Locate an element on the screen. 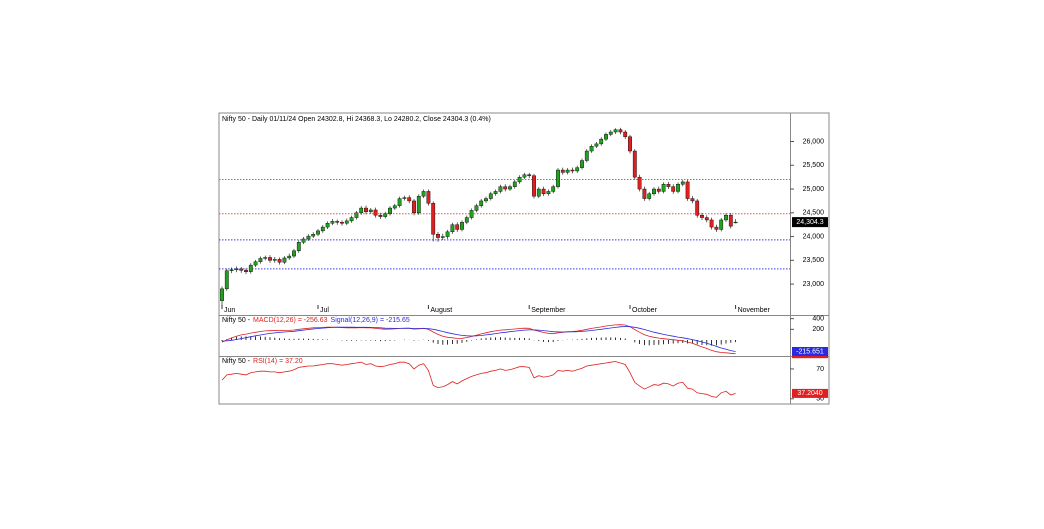  legend-entry: MACD(12,26) = -256.63 is located at coordinates (290, 320).